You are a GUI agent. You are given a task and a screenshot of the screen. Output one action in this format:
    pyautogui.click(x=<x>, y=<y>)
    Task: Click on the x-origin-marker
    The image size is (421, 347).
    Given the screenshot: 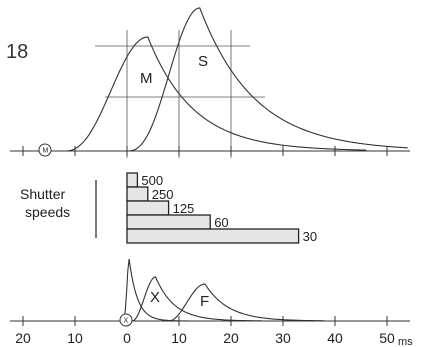 What is the action you would take?
    pyautogui.click(x=126, y=320)
    